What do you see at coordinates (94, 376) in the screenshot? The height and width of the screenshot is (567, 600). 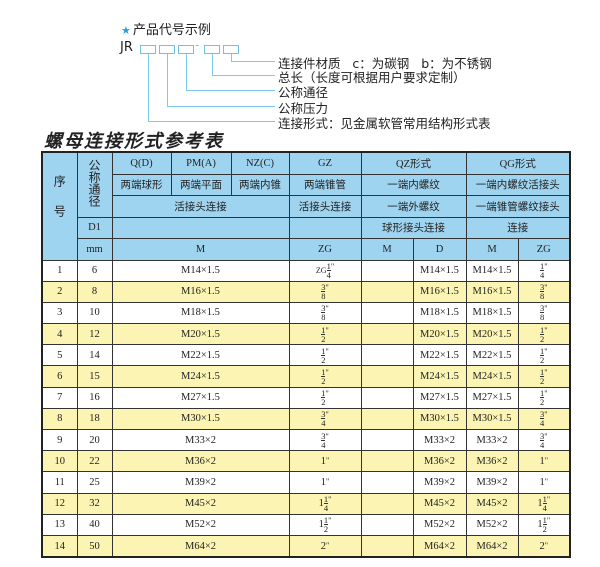 I see `cell-dn: 15` at bounding box center [94, 376].